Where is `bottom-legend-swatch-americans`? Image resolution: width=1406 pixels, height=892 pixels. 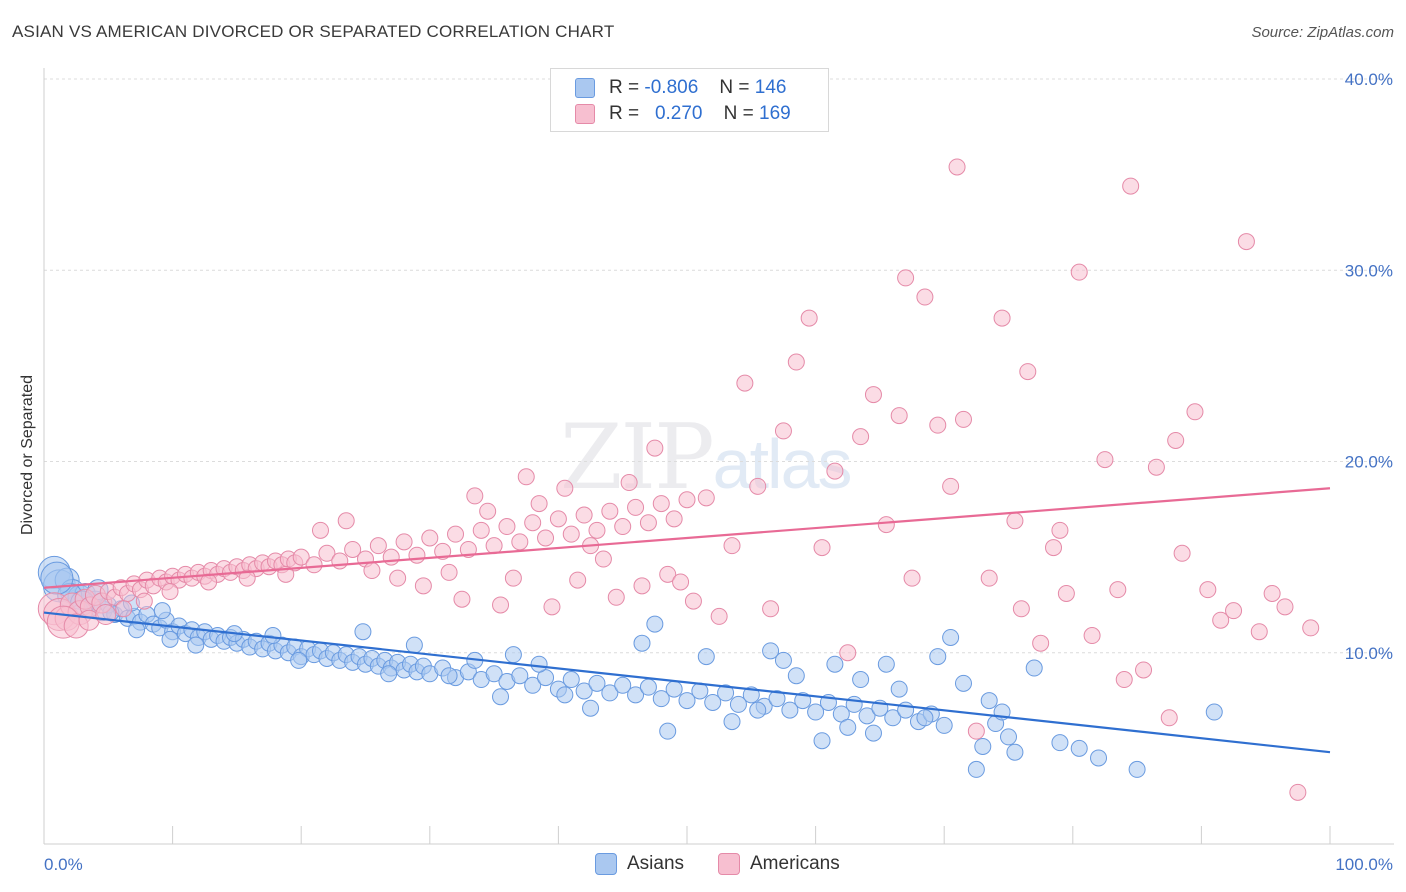
bottom-legend-swatch-americans is located at coordinates (729, 864).